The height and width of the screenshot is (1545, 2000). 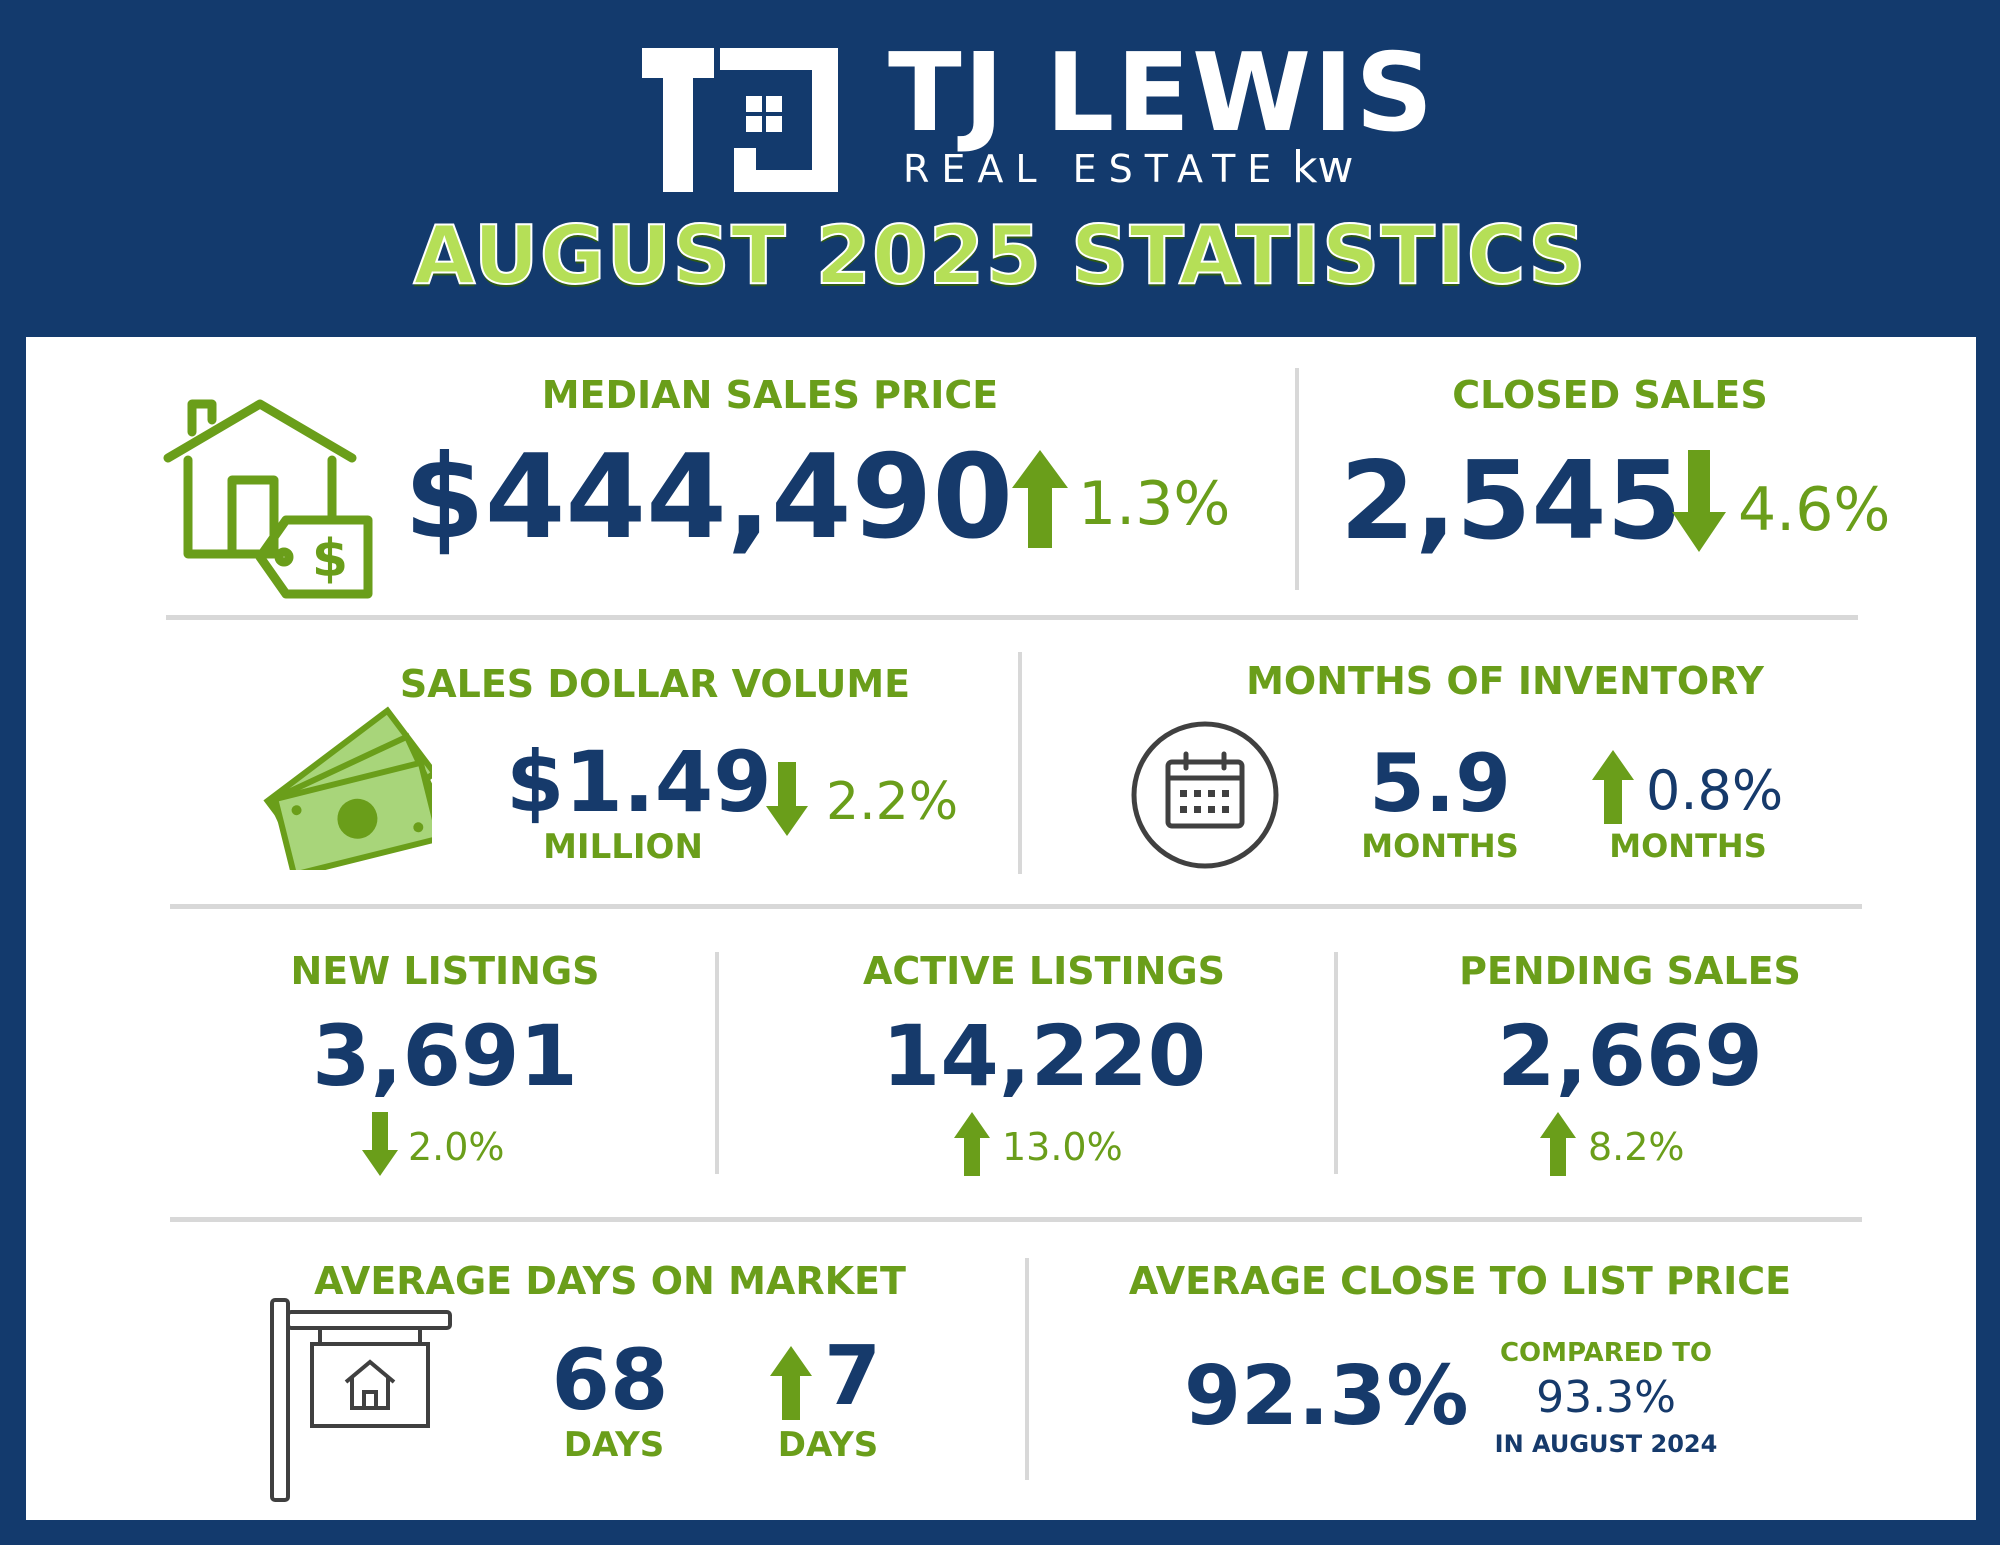 I want to click on sales-dollar-volume-label: SALES DOLLAR VOLUME, so click(x=655, y=684).